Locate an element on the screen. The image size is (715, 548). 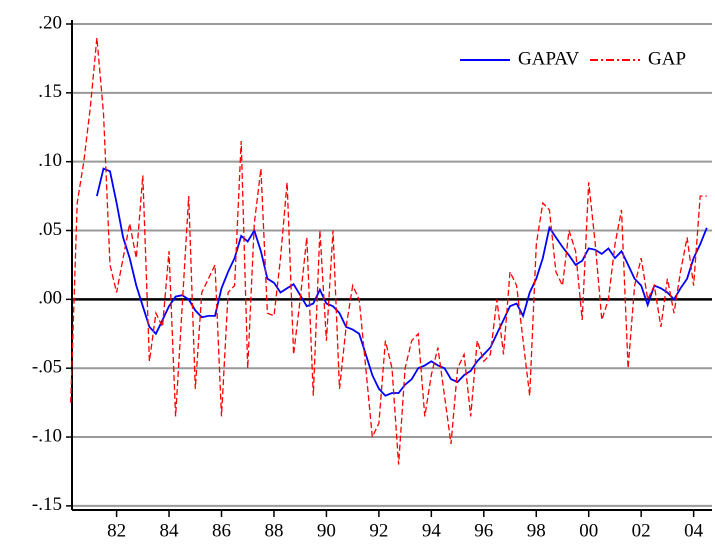
x-tick-label: 92 is located at coordinates (378, 530).